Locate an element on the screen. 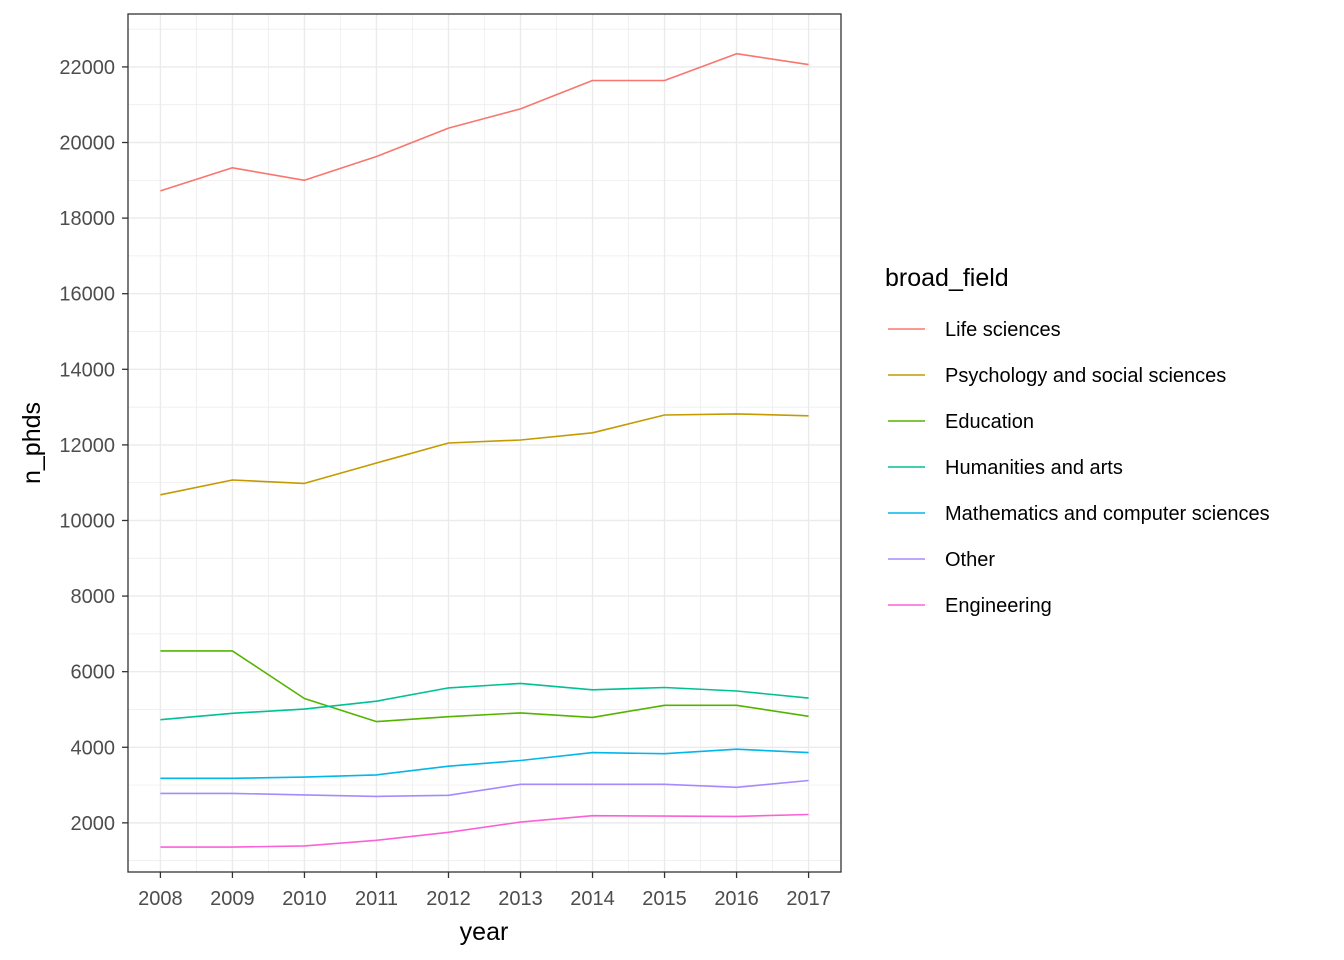  y-tick-label: 4000 is located at coordinates (93, 748).